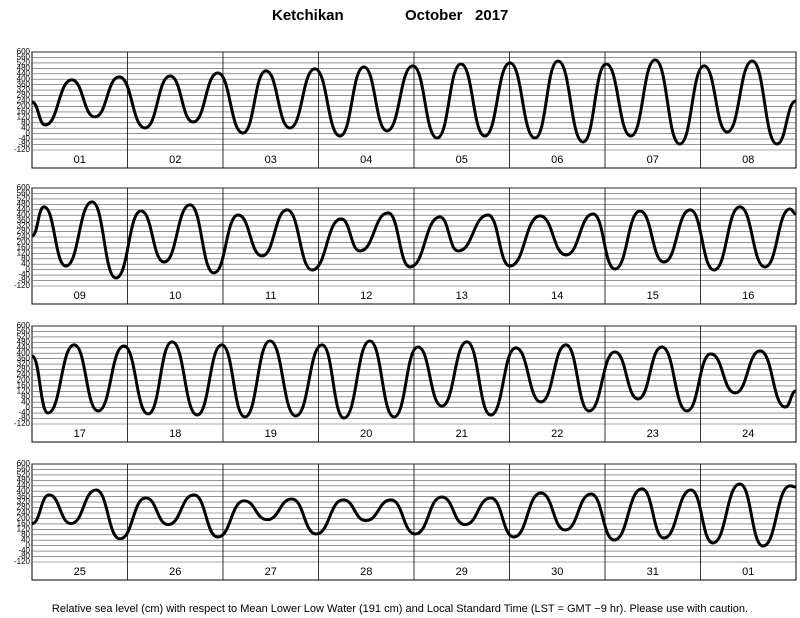 The width and height of the screenshot is (800, 618). Describe the element at coordinates (456, 15) in the screenshot. I see `chart-date: October 2017` at that location.